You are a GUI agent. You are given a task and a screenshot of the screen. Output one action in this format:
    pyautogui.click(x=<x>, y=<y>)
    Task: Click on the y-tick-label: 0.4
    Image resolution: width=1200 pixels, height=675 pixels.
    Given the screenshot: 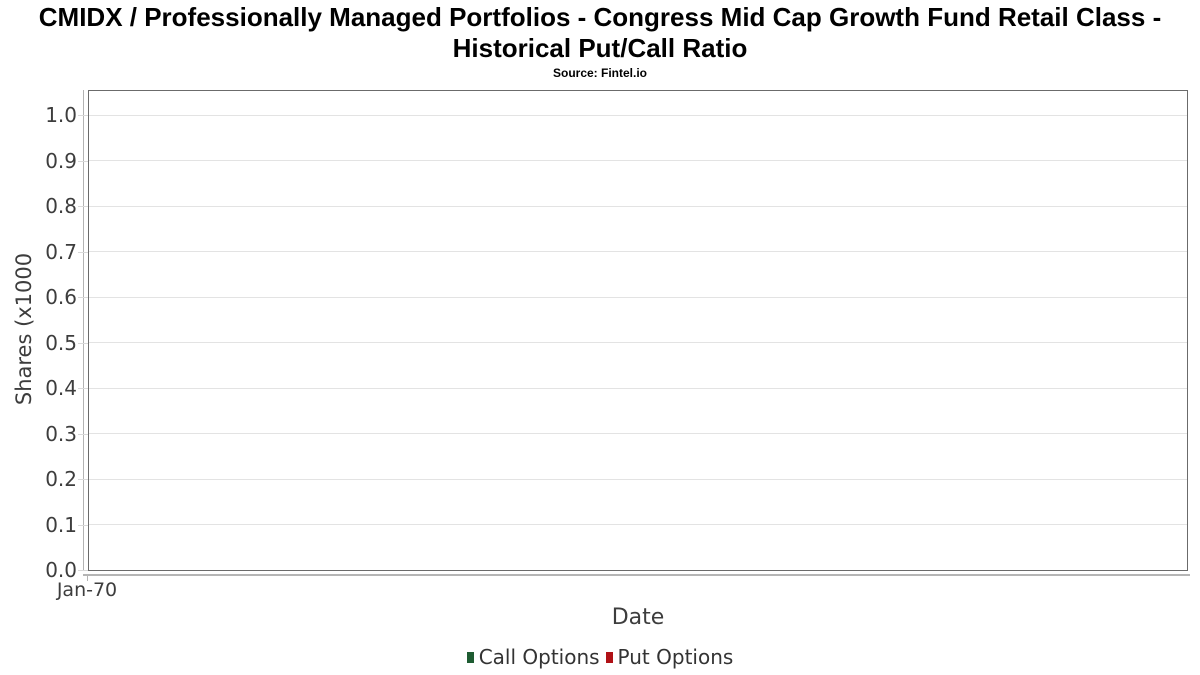 What is the action you would take?
    pyautogui.click(x=61, y=388)
    